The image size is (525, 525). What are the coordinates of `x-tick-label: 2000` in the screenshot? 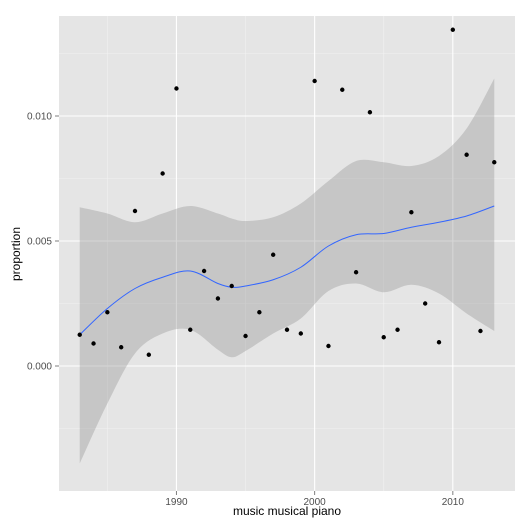 It's located at (315, 502).